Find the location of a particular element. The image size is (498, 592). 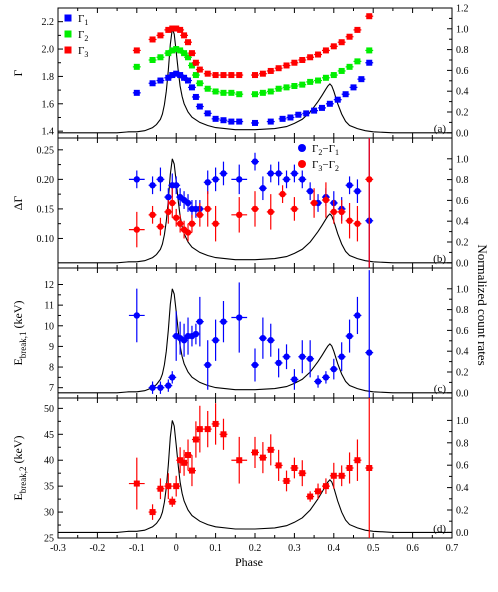

x-tick-label: 0 is located at coordinates (176, 548).